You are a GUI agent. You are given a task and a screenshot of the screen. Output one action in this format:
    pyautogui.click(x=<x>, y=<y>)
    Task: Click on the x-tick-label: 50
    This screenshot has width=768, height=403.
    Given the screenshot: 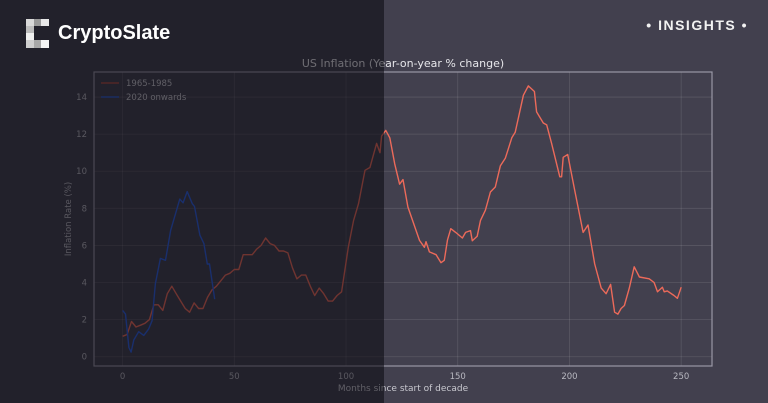 What is the action you would take?
    pyautogui.click(x=234, y=377)
    